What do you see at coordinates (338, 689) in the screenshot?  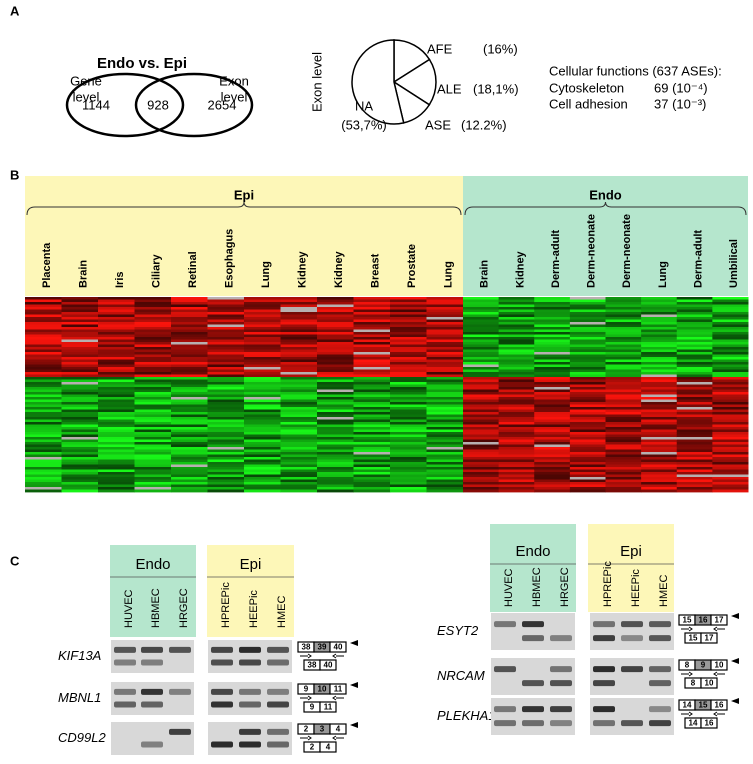 I see `exon-box` at bounding box center [338, 689].